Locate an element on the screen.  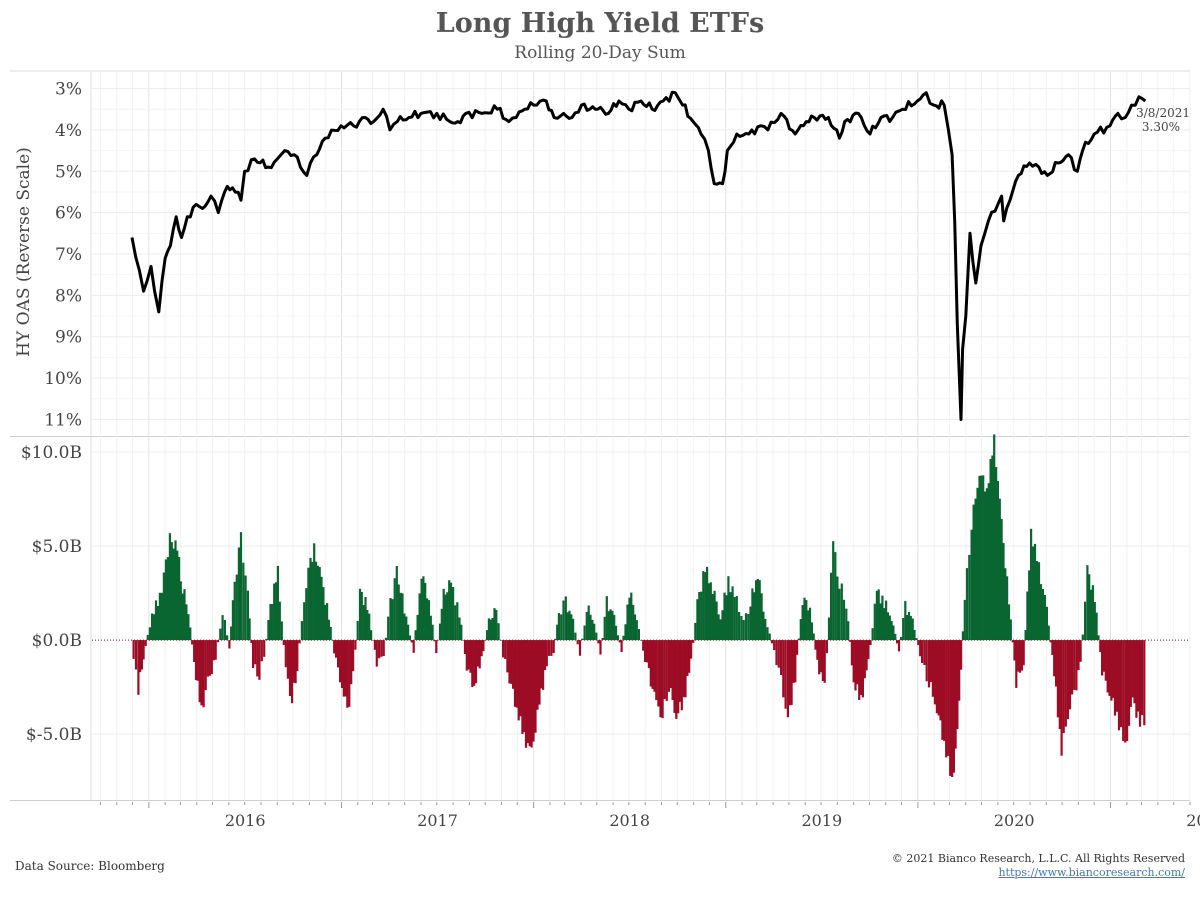
website-link: https://www.biancoresearch.com/ is located at coordinates (1091, 872).